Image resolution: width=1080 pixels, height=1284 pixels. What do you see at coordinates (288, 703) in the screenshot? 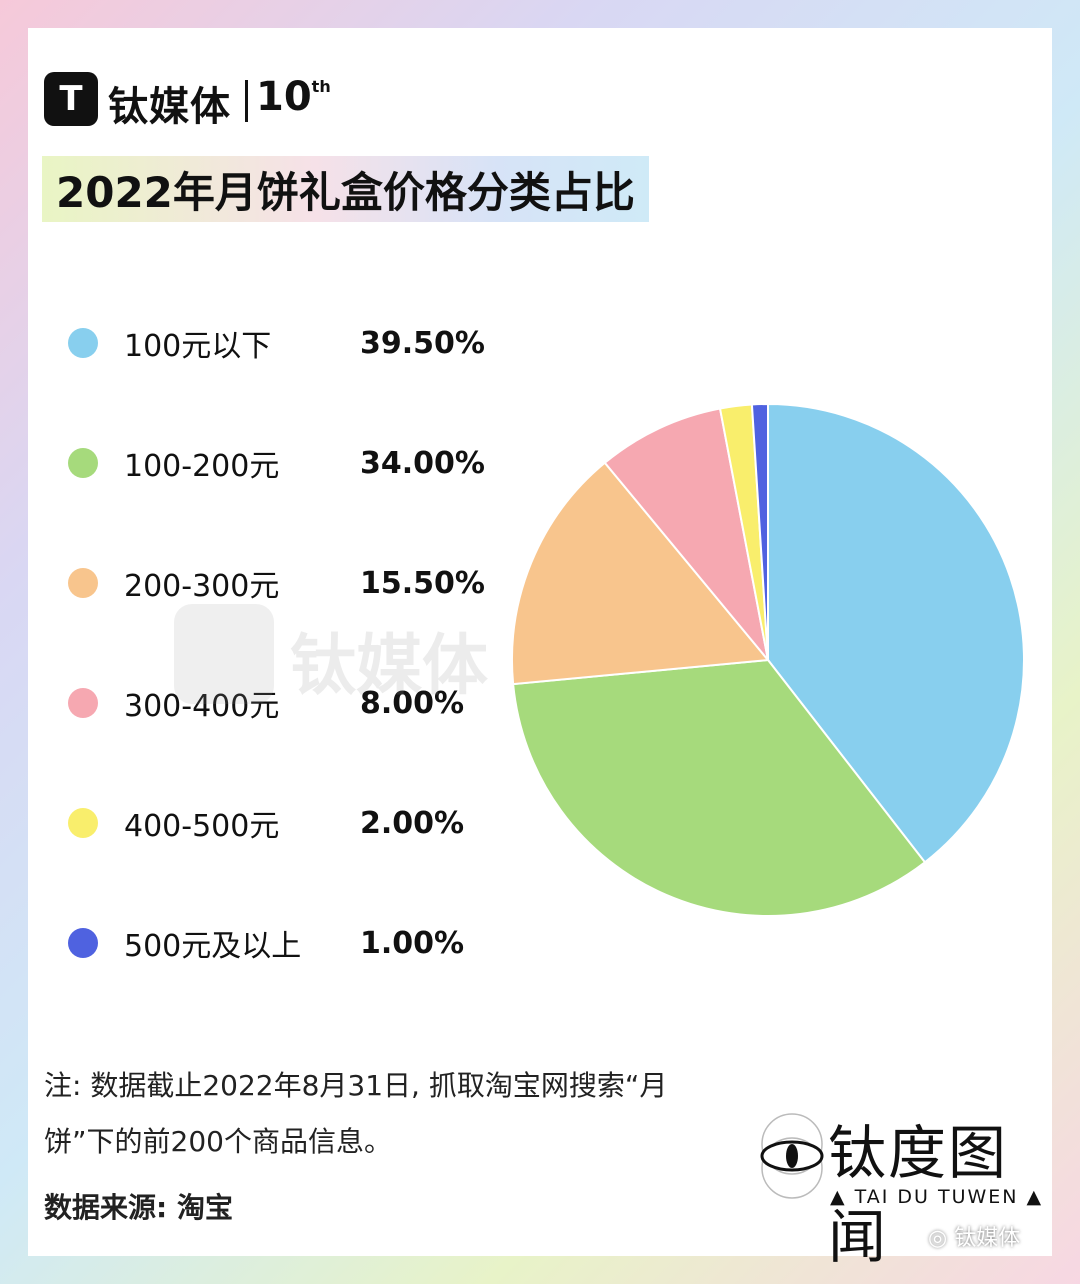
I see `legend-item: 300-400元 8.00%` at bounding box center [288, 703].